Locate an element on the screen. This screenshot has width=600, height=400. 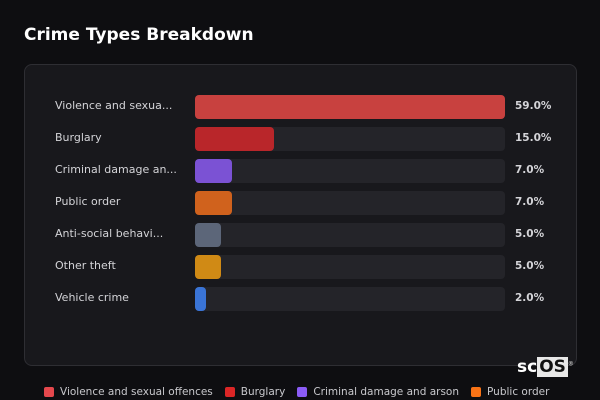
bar-label: Other theft is located at coordinates (85, 265).